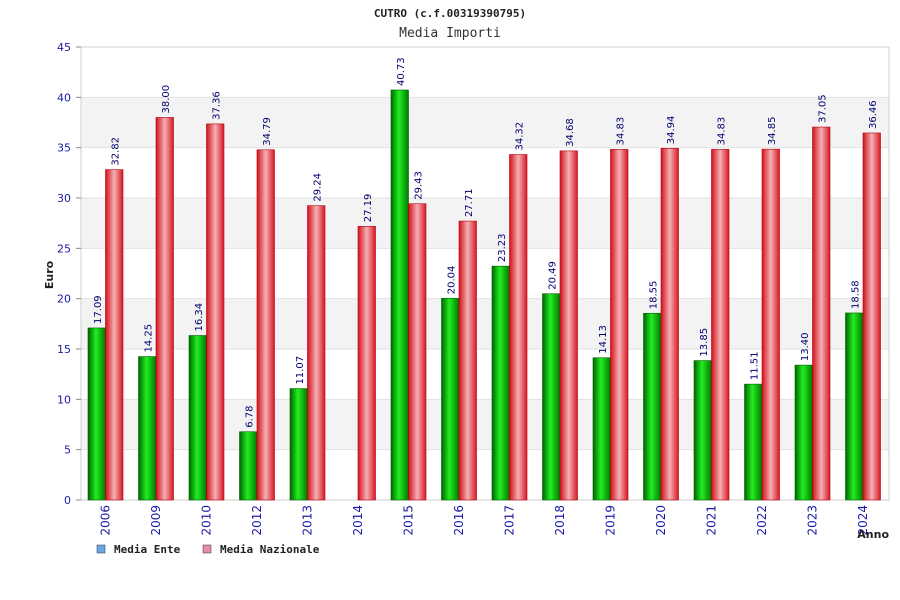 This screenshot has height=600, width=900. I want to click on data-label: 20.49, so click(552, 275).